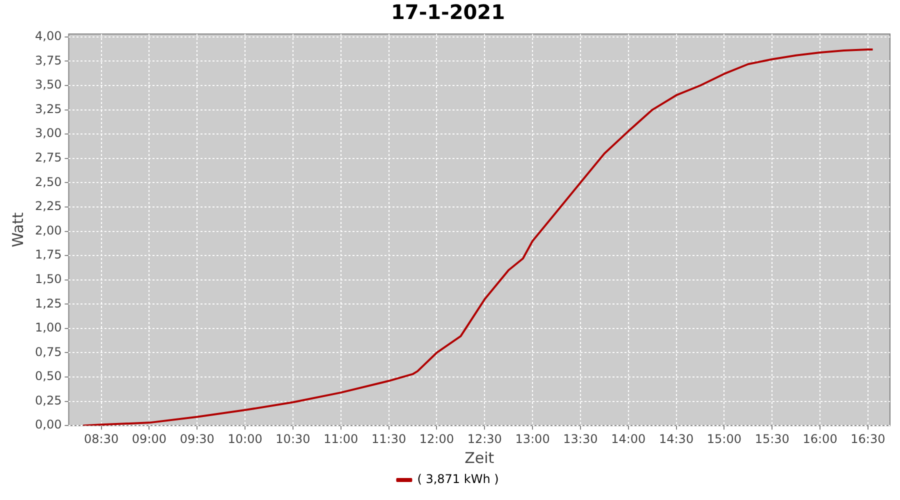 The width and height of the screenshot is (900, 500). Describe the element at coordinates (580, 439) in the screenshot. I see `x-tick-label: 13:30` at that location.